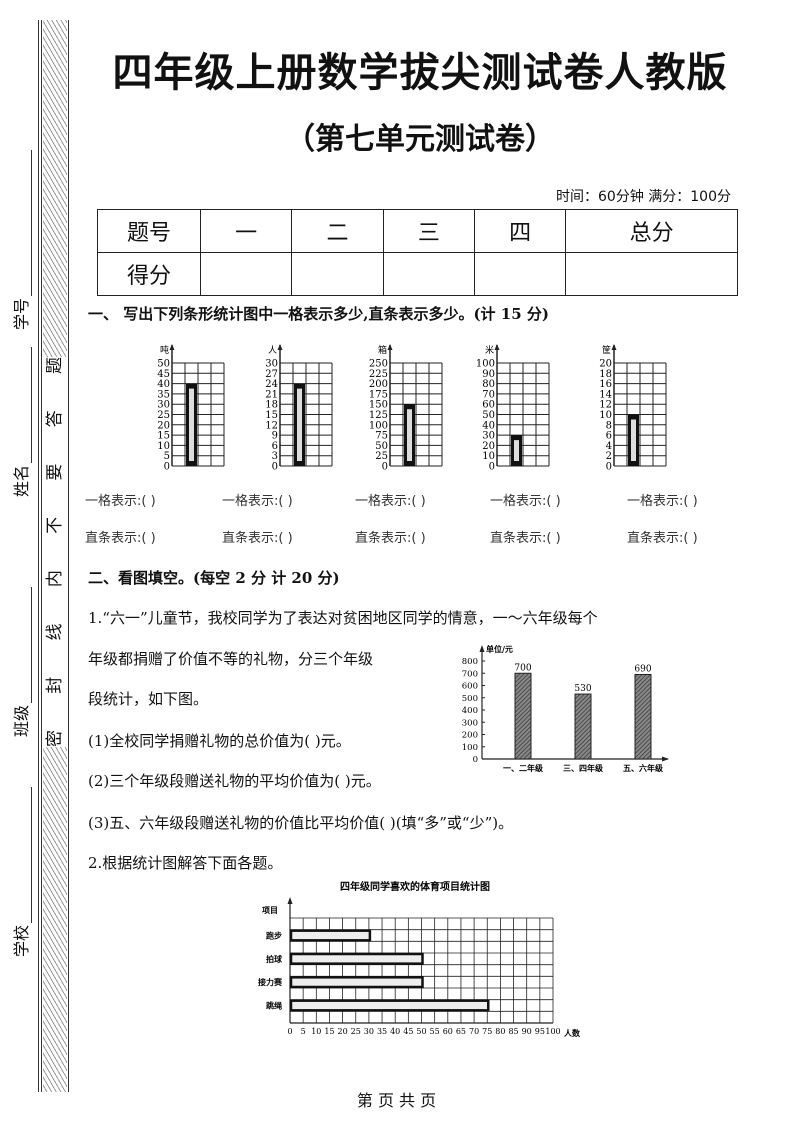 This screenshot has height=1122, width=793. Describe the element at coordinates (487, 1031) in the screenshot. I see `tick-label: 75` at that location.